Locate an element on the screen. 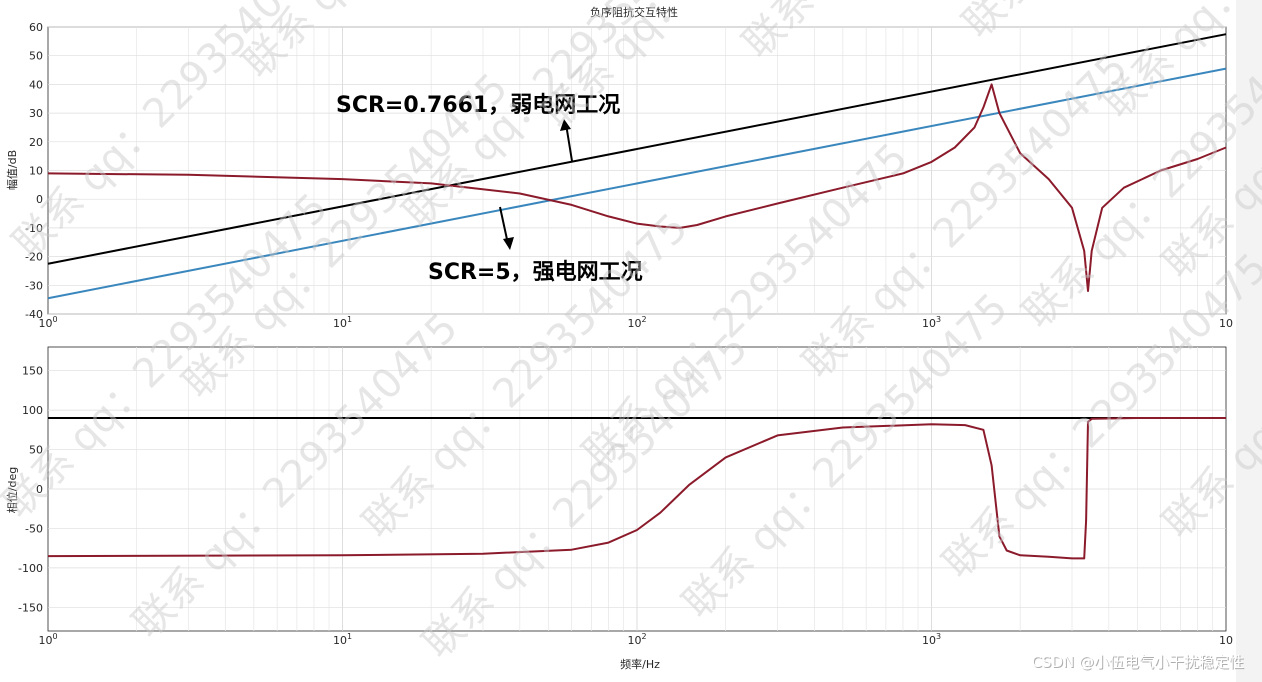  phase-x-tick-labels: 10⁰ 10¹ 10² 10³ 10 is located at coordinates (635, 639).